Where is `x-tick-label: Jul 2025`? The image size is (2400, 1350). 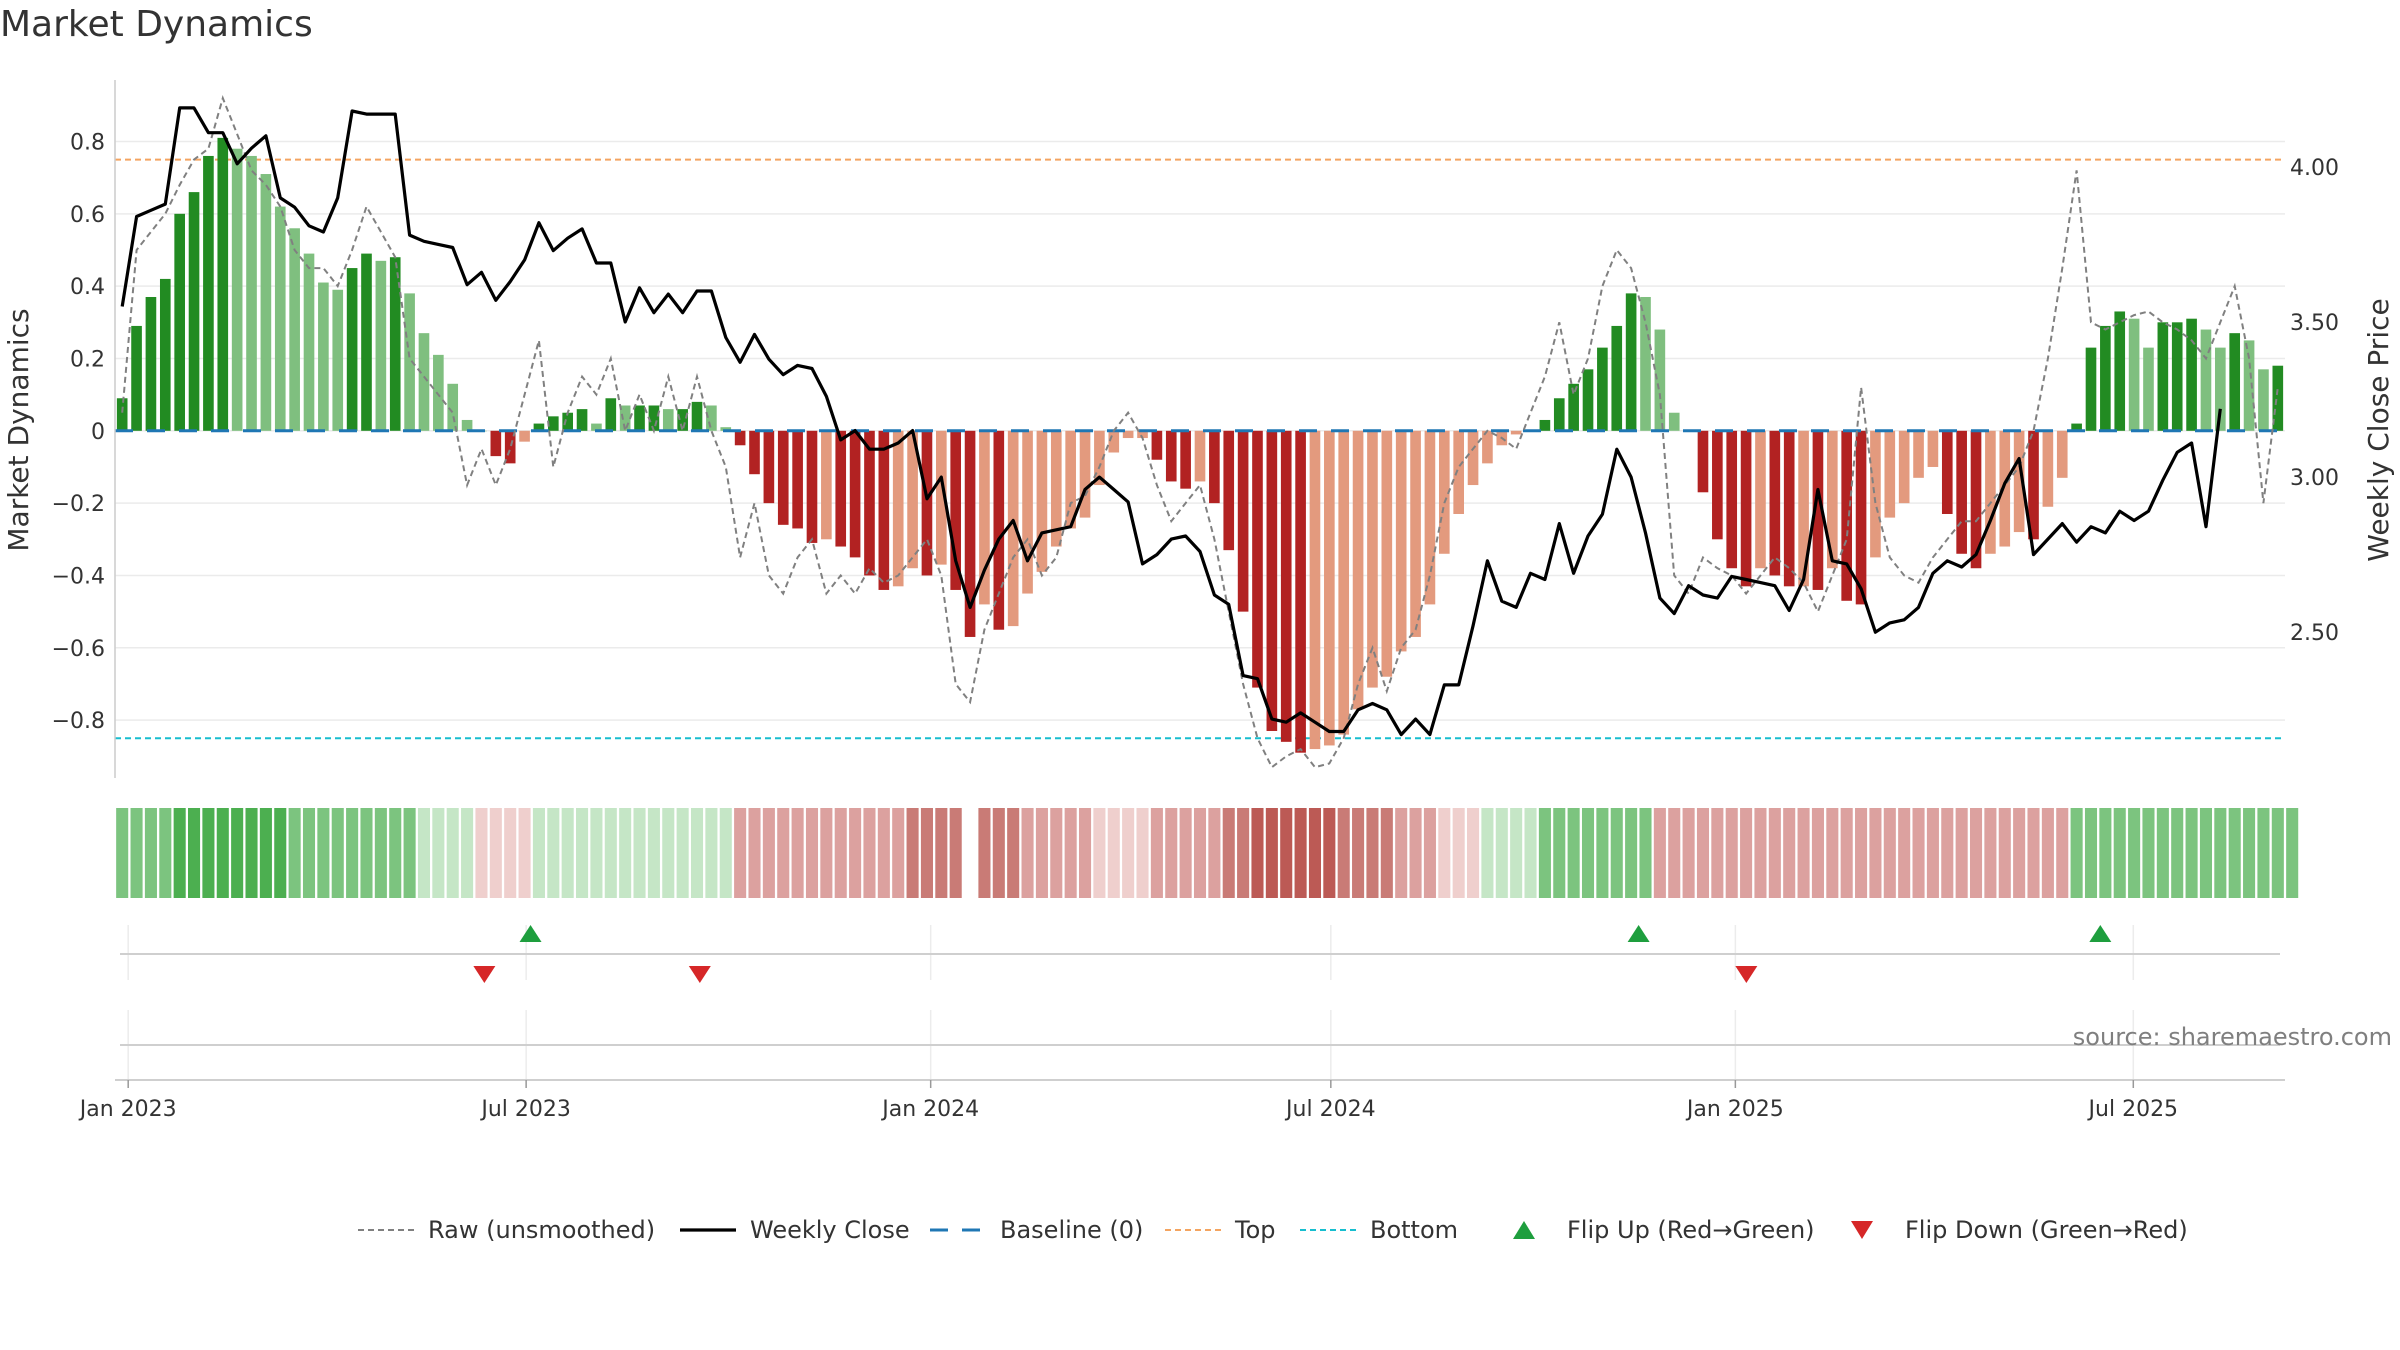
x-tick-label: Jul 2025 is located at coordinates (2133, 1109).